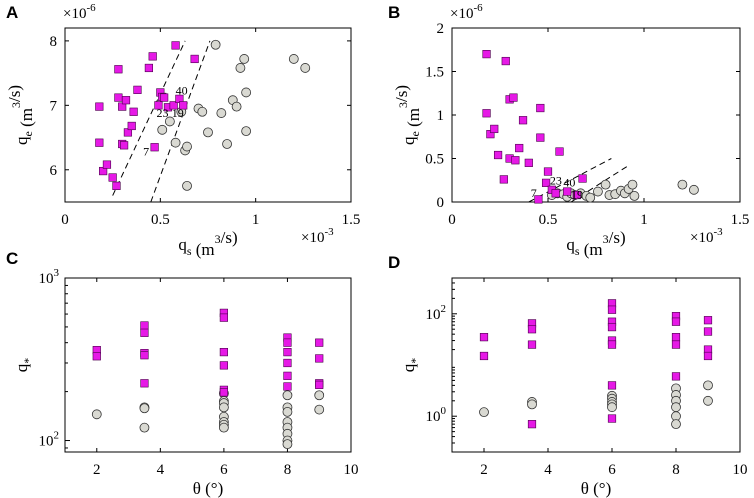  What do you see at coordinates (436, 313) in the screenshot?
I see `y-tick-label: 10²` at bounding box center [436, 313].